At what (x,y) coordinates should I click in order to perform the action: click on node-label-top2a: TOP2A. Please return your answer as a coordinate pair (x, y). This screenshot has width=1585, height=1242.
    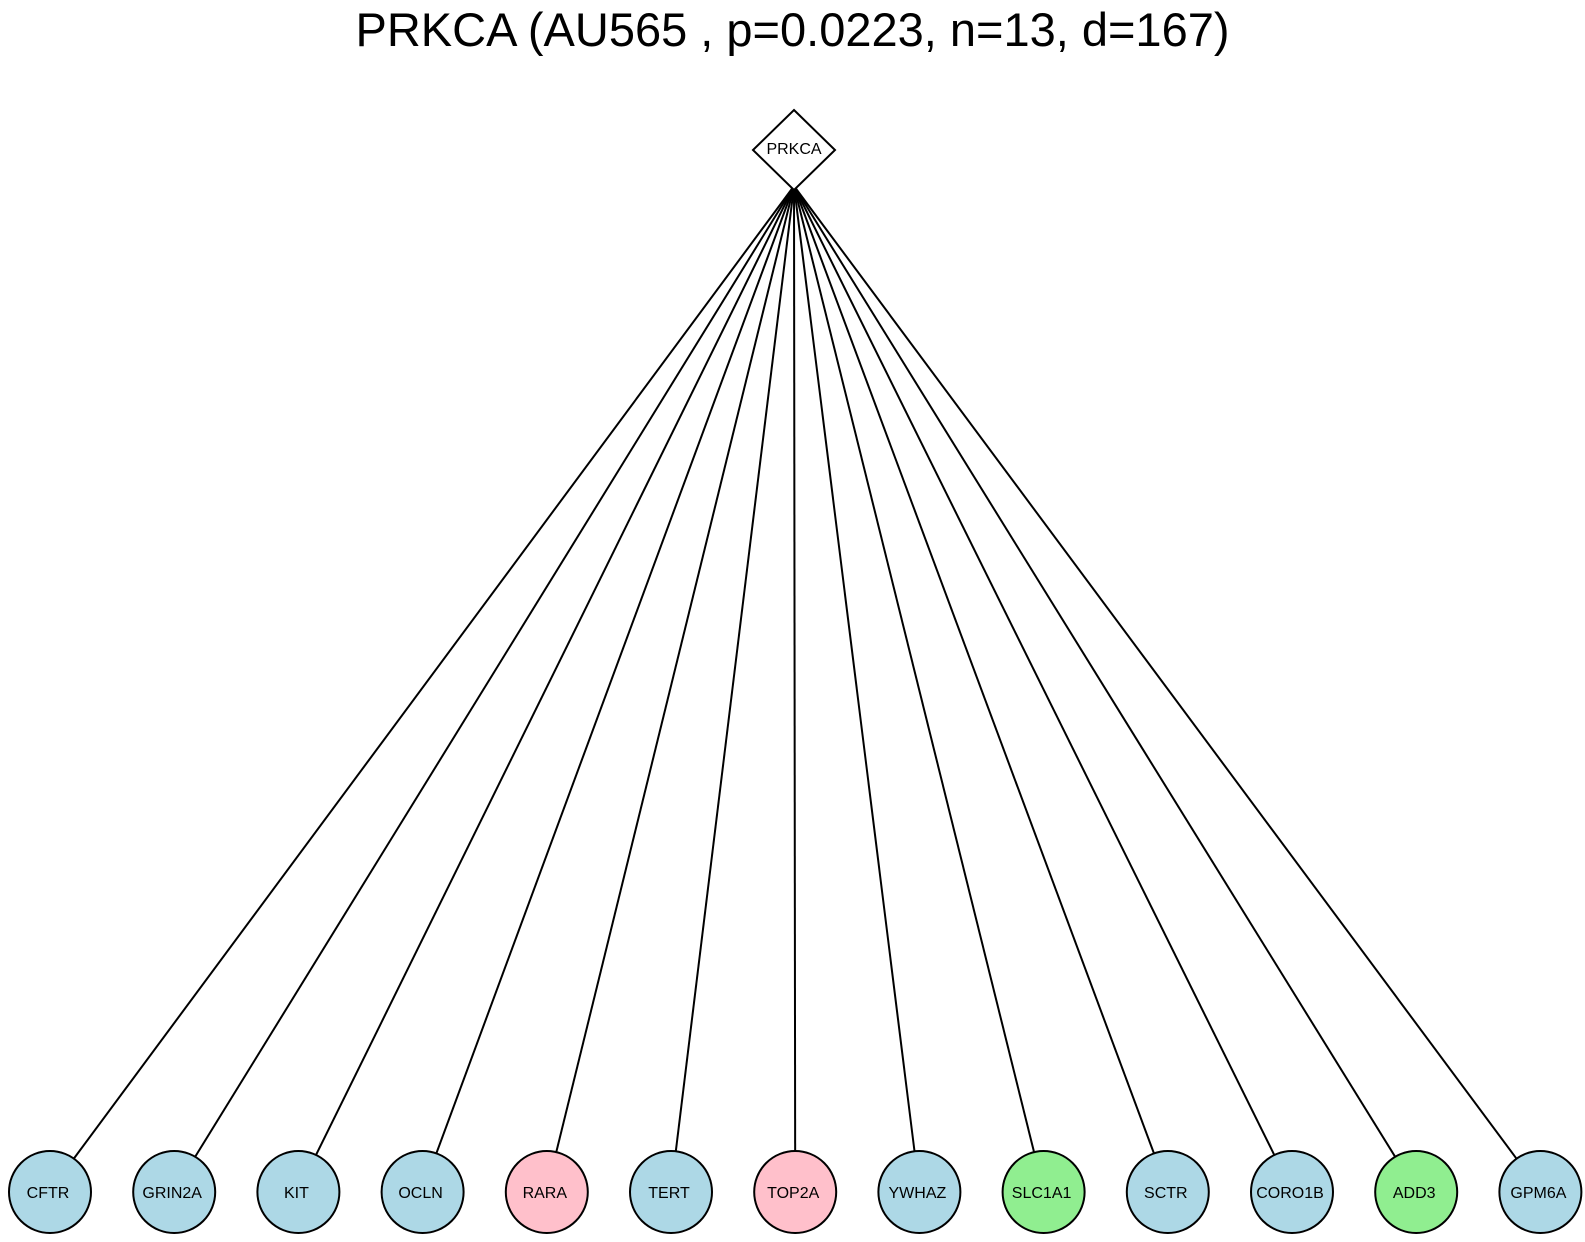
    Looking at the image, I should click on (793, 1193).